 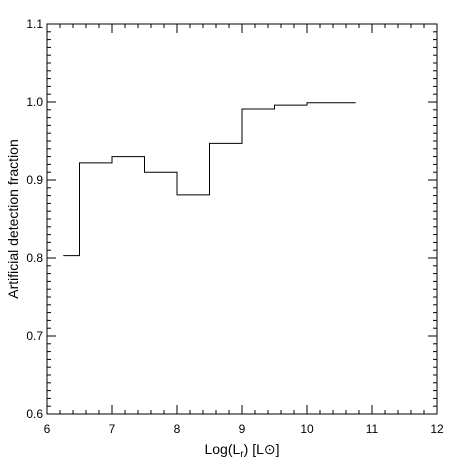 I want to click on x-tick-label: 10, so click(x=307, y=429).